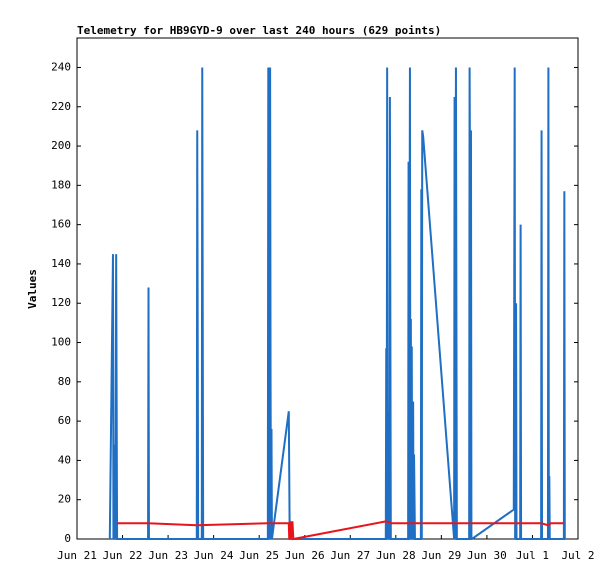 This screenshot has height=583, width=615. What do you see at coordinates (487, 555) in the screenshot?
I see `x-tick-label: Jun 30` at bounding box center [487, 555].